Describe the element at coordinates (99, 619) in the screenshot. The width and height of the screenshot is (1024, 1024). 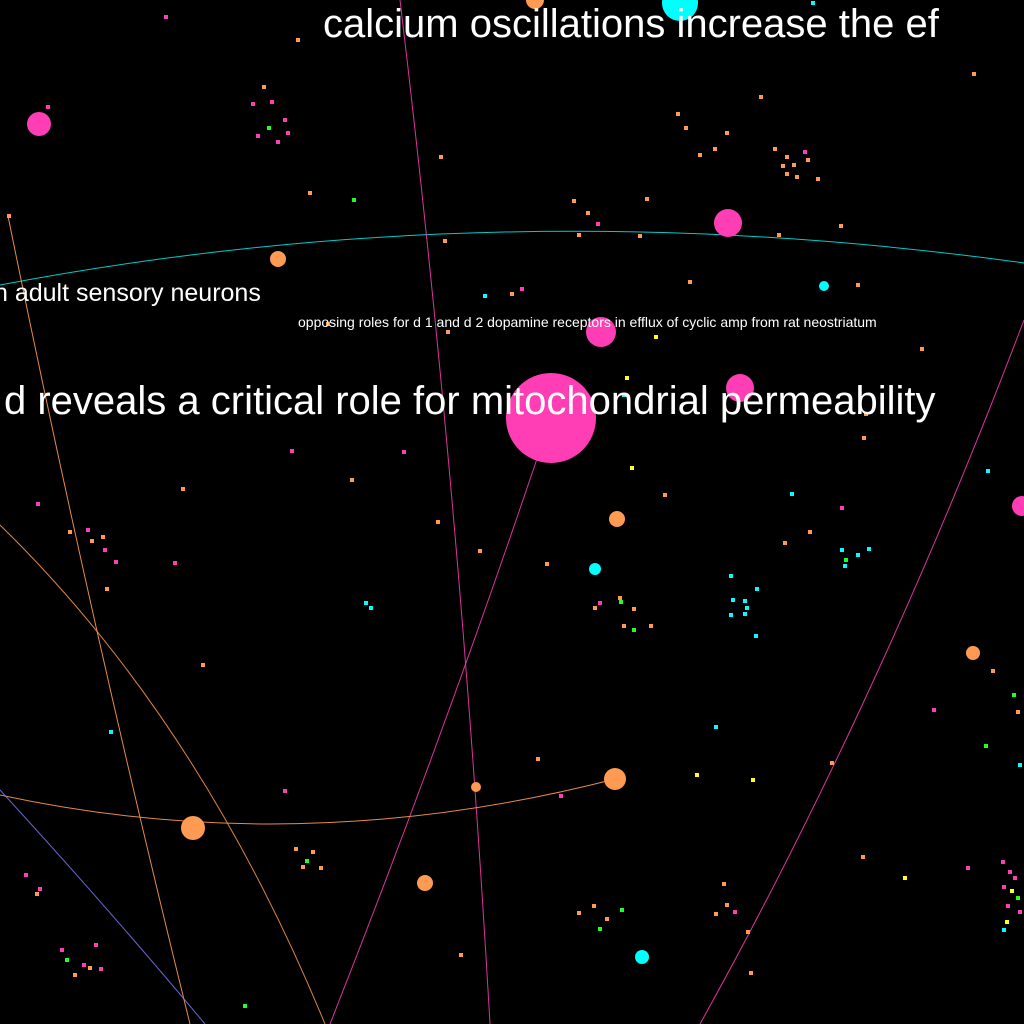
I see `citation-edge-orange-left` at that location.